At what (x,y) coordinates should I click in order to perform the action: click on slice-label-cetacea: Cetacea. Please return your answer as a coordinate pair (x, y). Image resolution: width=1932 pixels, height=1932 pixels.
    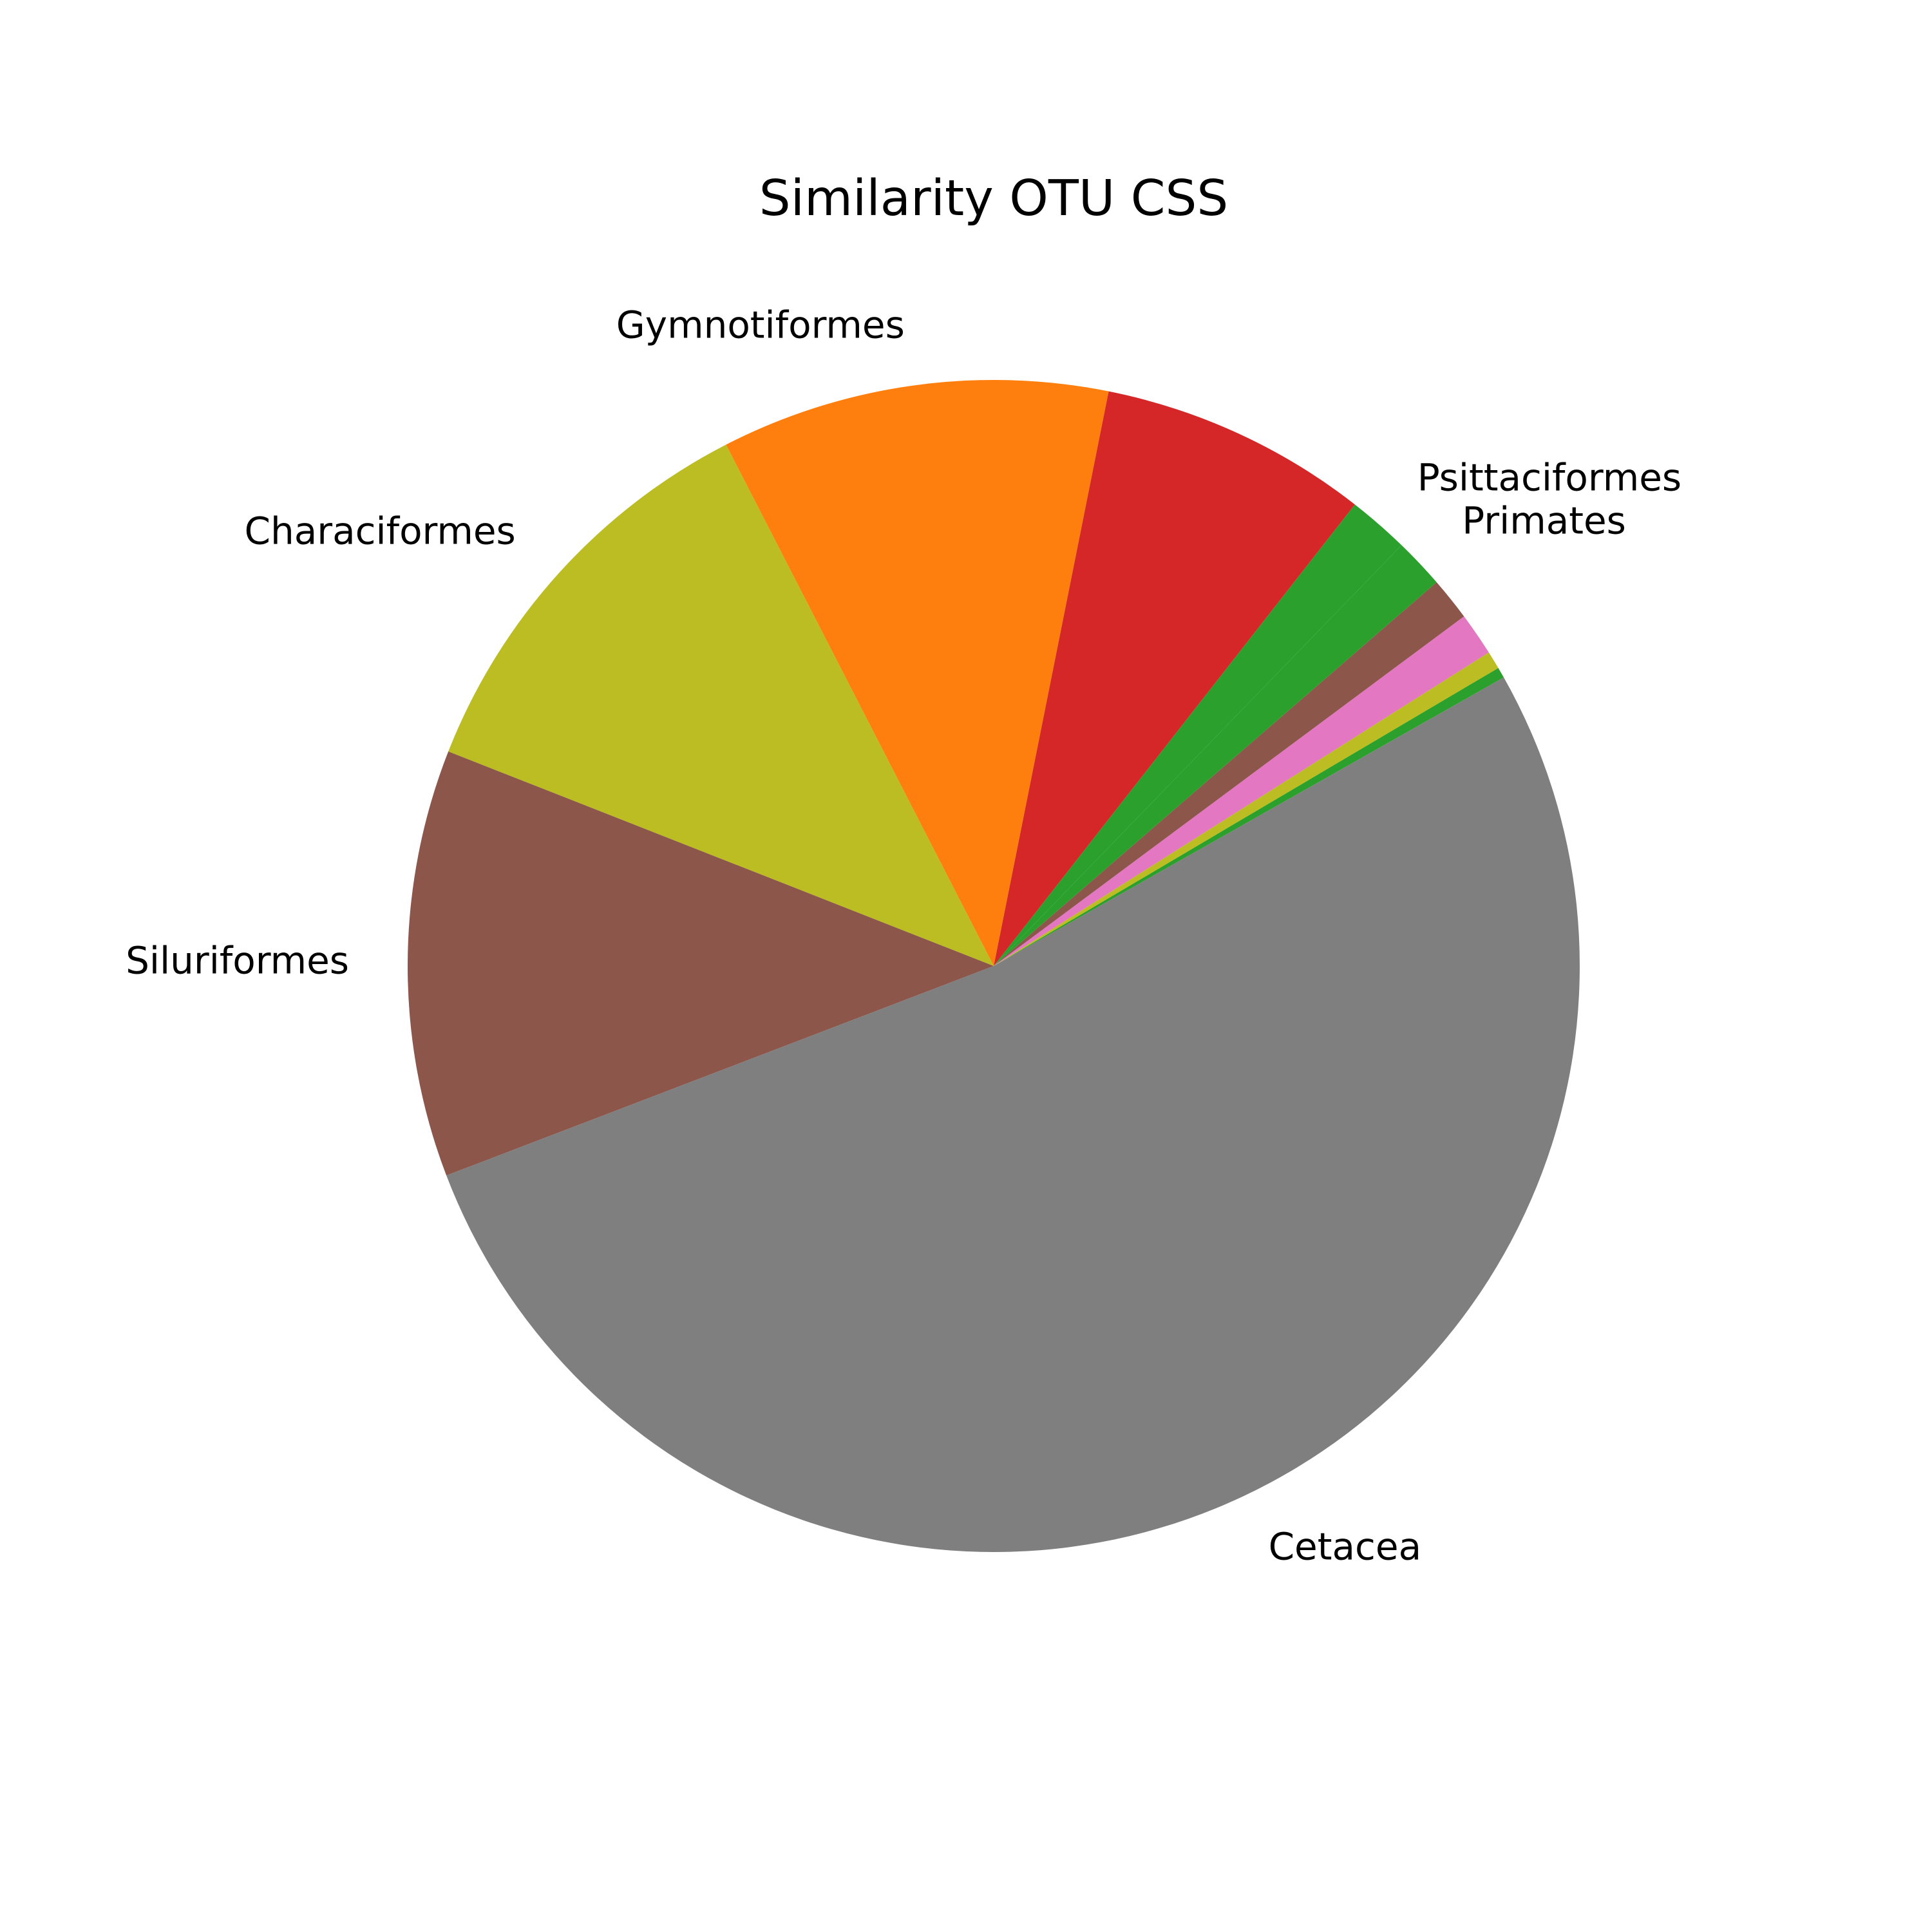
    Looking at the image, I should click on (1345, 1547).